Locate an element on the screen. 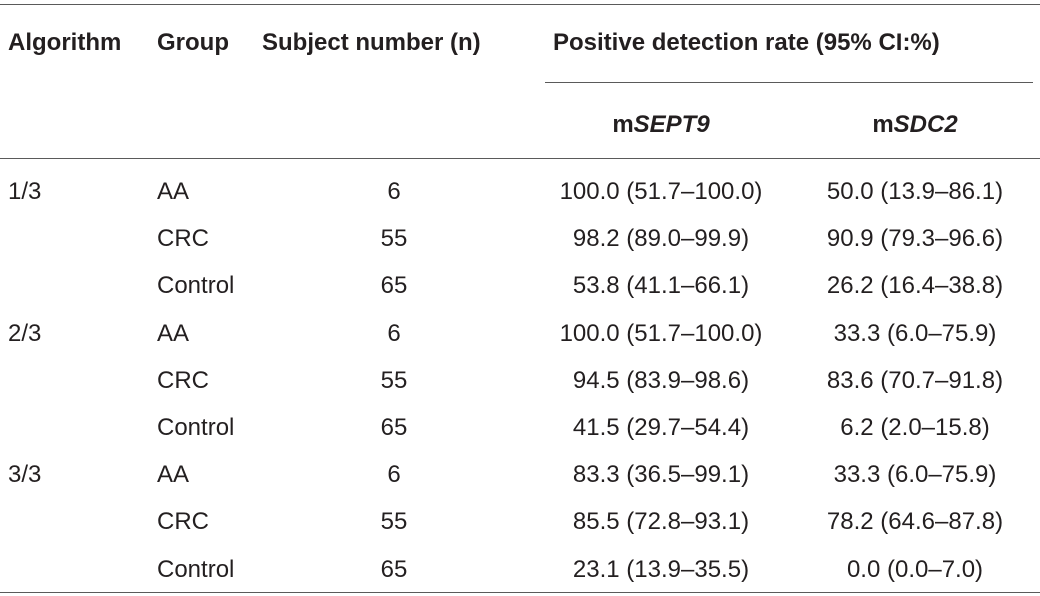  cell-msept9-rate: 83.3 (36.5–99.1) is located at coordinates (661, 475).